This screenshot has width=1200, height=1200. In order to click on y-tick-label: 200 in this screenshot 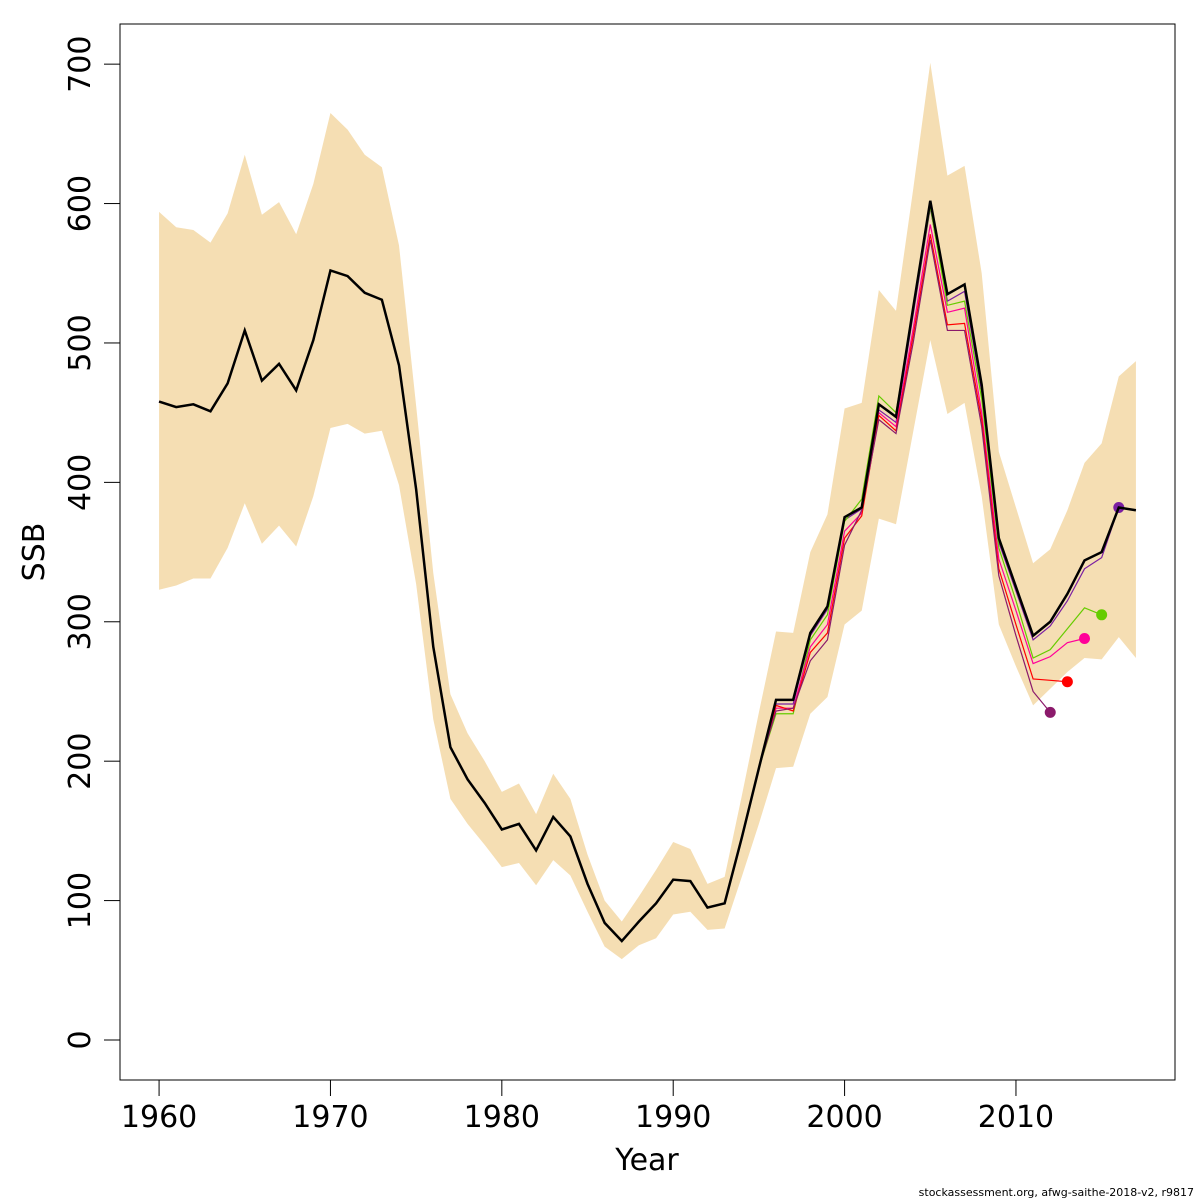, I will do `click(80, 761)`.